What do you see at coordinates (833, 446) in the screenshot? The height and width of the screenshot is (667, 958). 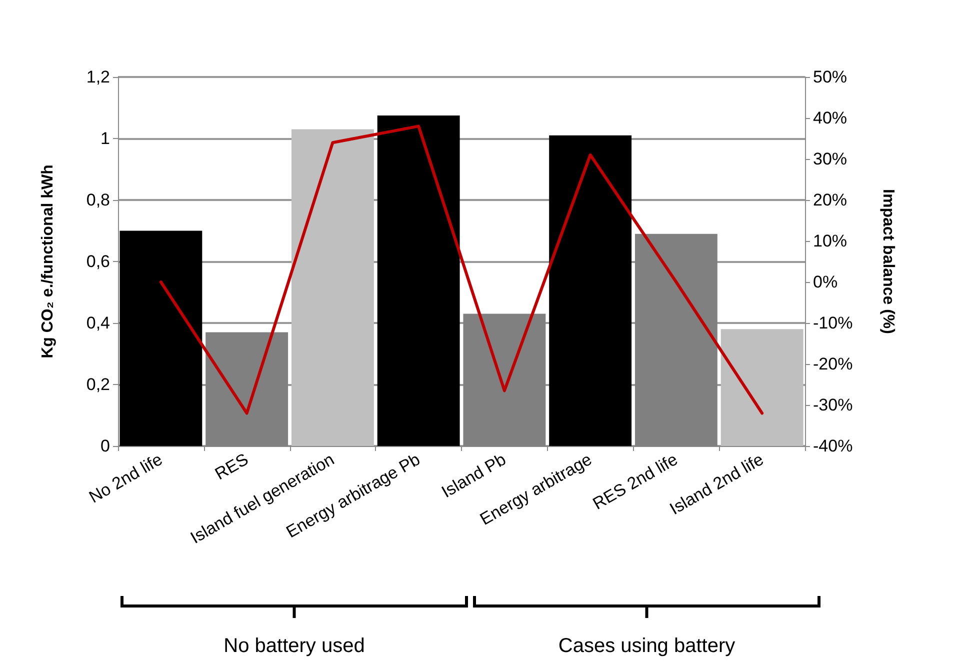 I see `y2-tick-label: -40%` at bounding box center [833, 446].